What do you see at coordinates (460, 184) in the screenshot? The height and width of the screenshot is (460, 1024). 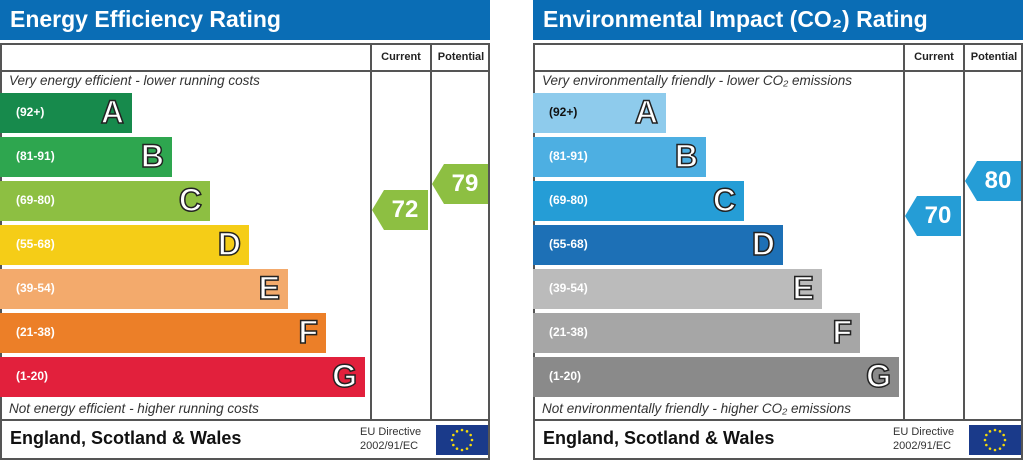 I see `potential-rating-arrow: 79` at bounding box center [460, 184].